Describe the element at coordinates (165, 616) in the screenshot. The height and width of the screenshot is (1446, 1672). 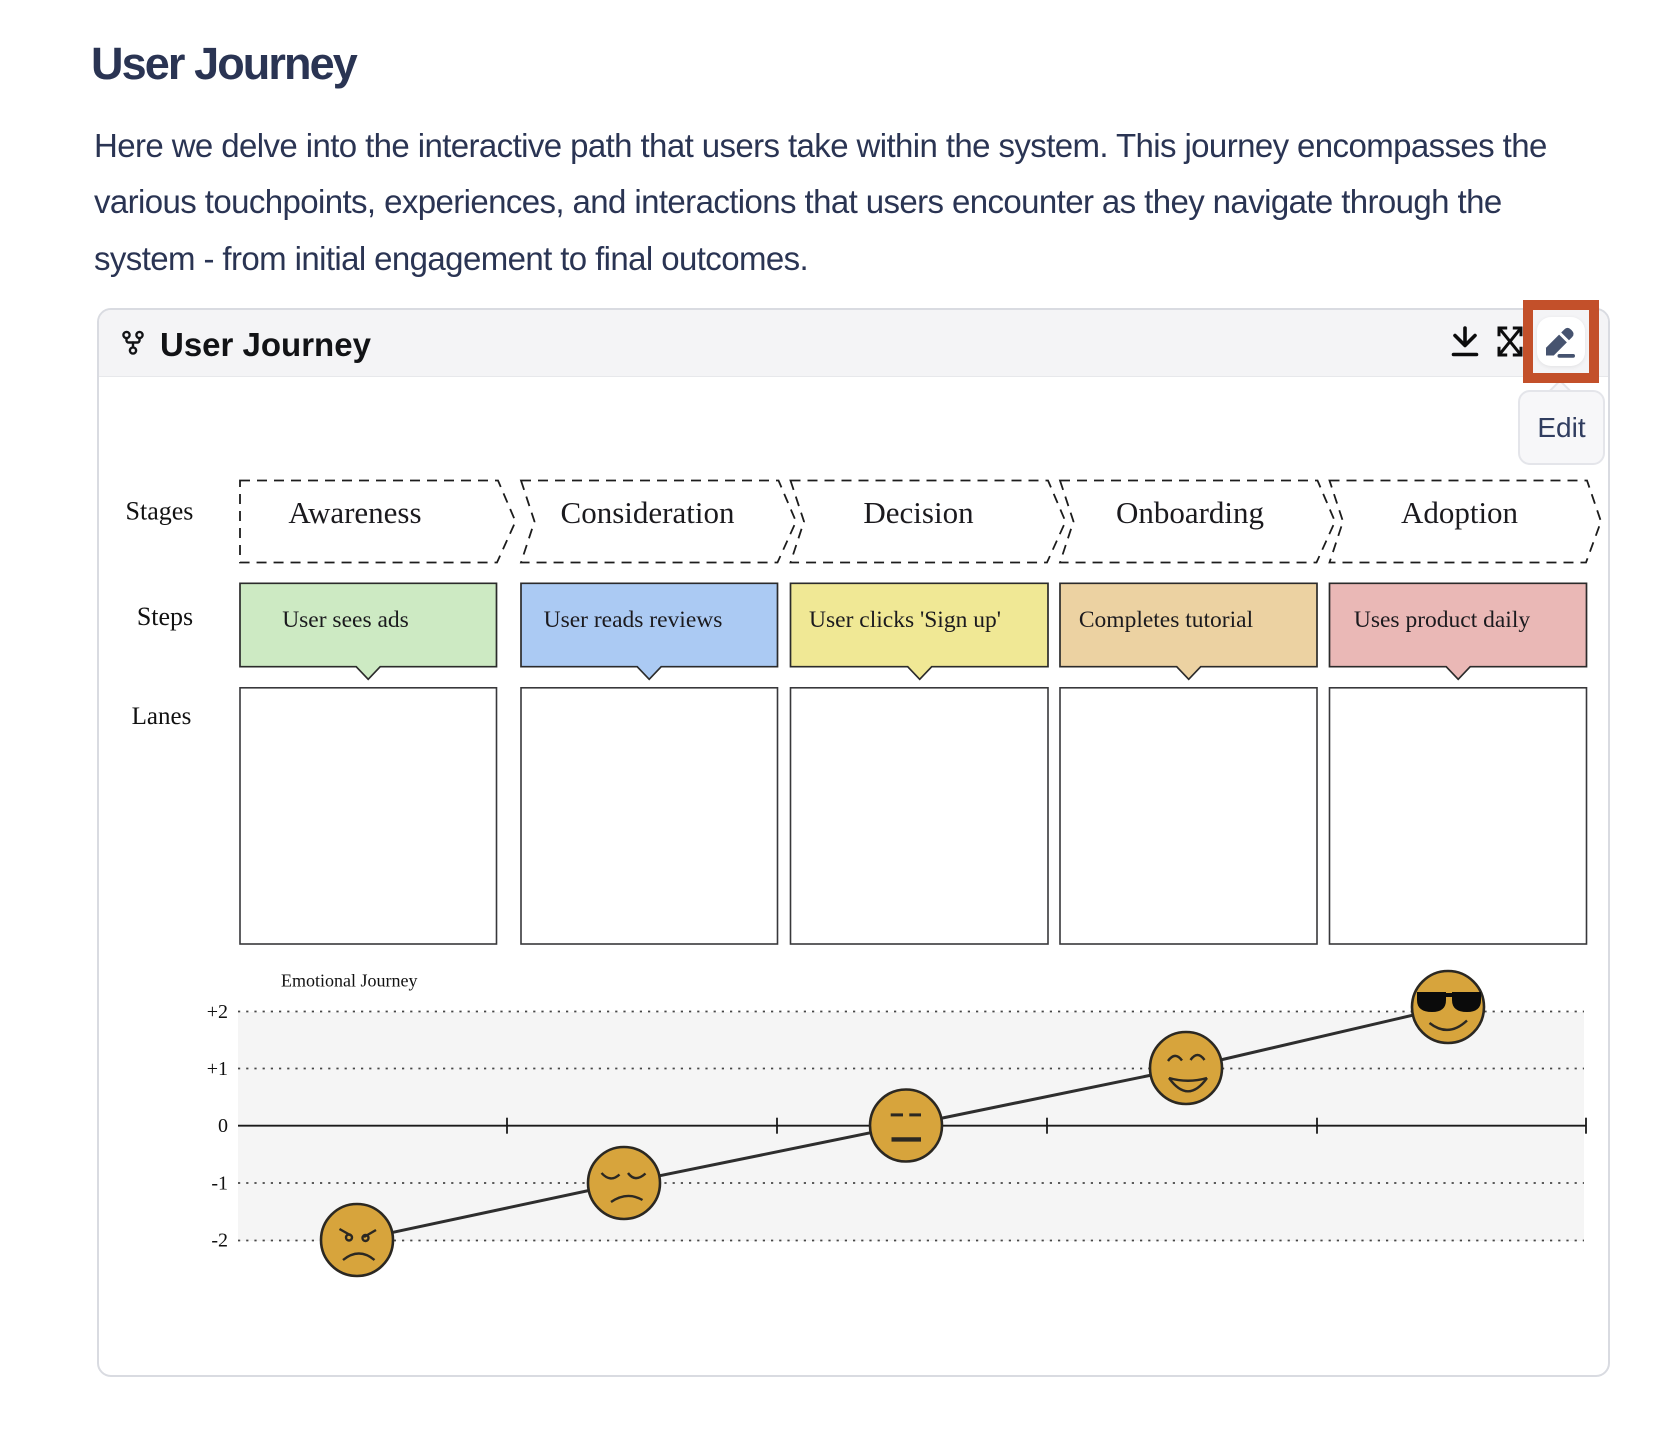
I see `svg-text: Steps` at that location.